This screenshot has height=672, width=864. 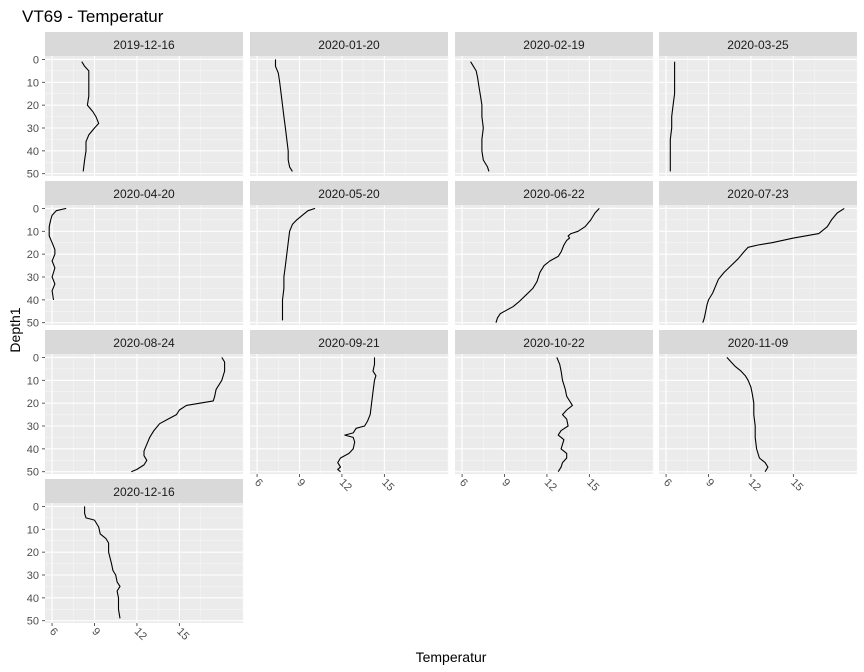 I want to click on facet-strip-label: 2020-10-22, so click(x=554, y=343).